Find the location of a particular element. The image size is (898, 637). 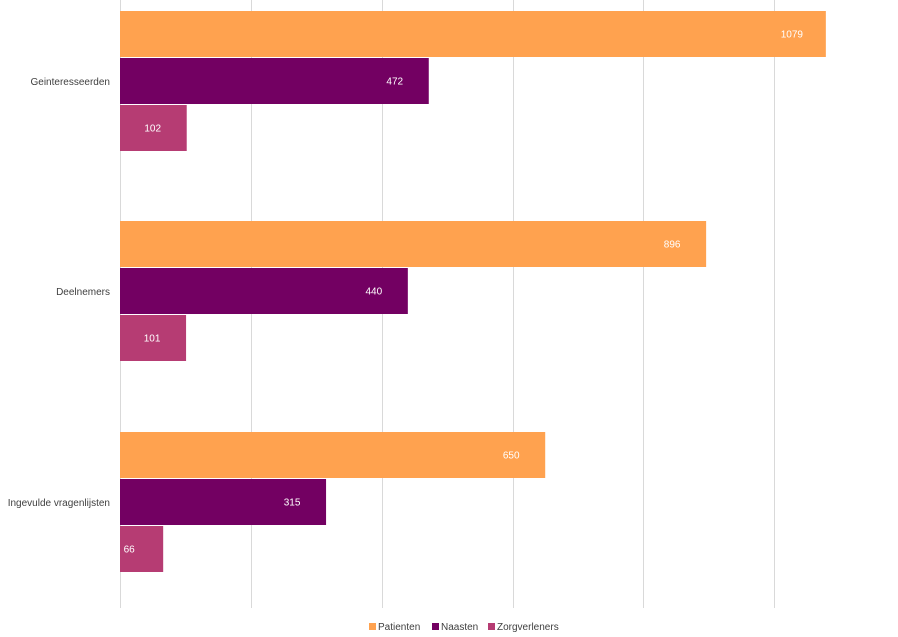

legend: Patienten Naasten Zorgverleners is located at coordinates (464, 627).